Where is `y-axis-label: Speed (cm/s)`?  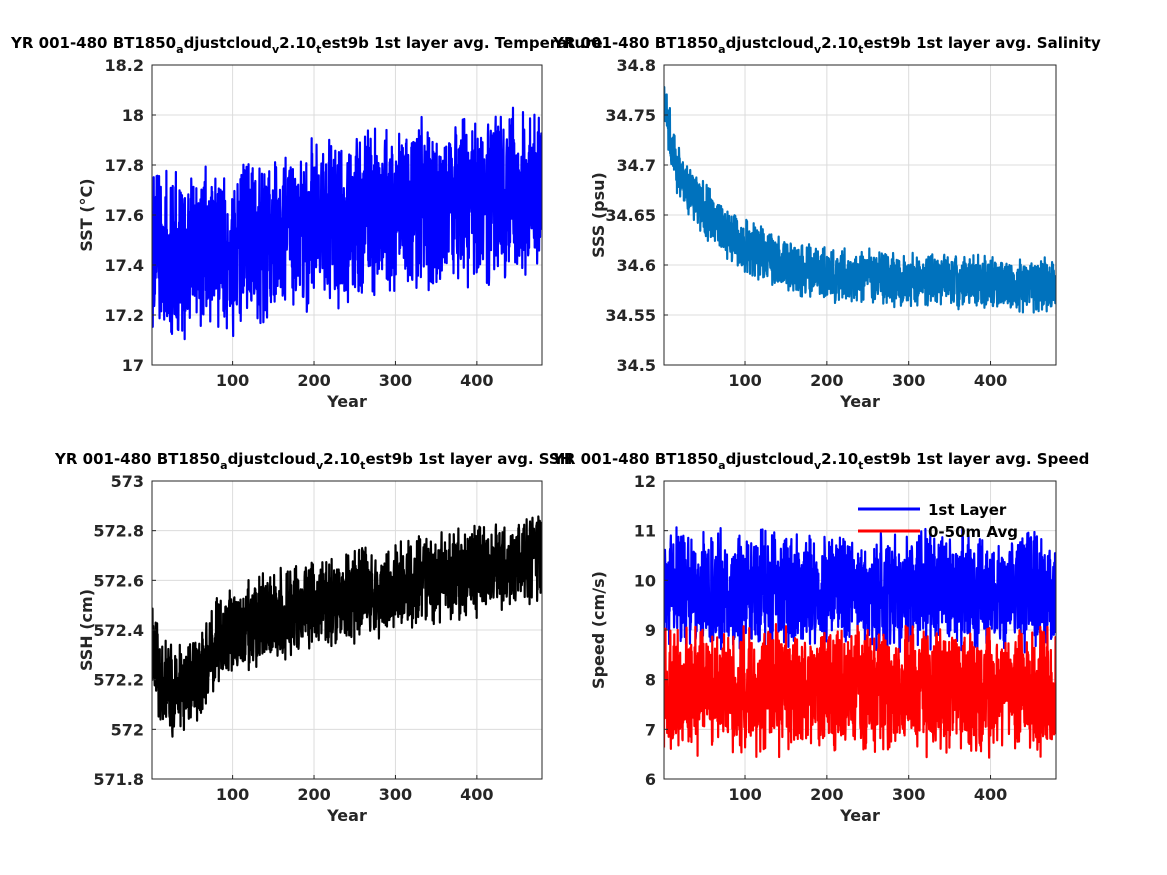 y-axis-label: Speed (cm/s) is located at coordinates (598, 630).